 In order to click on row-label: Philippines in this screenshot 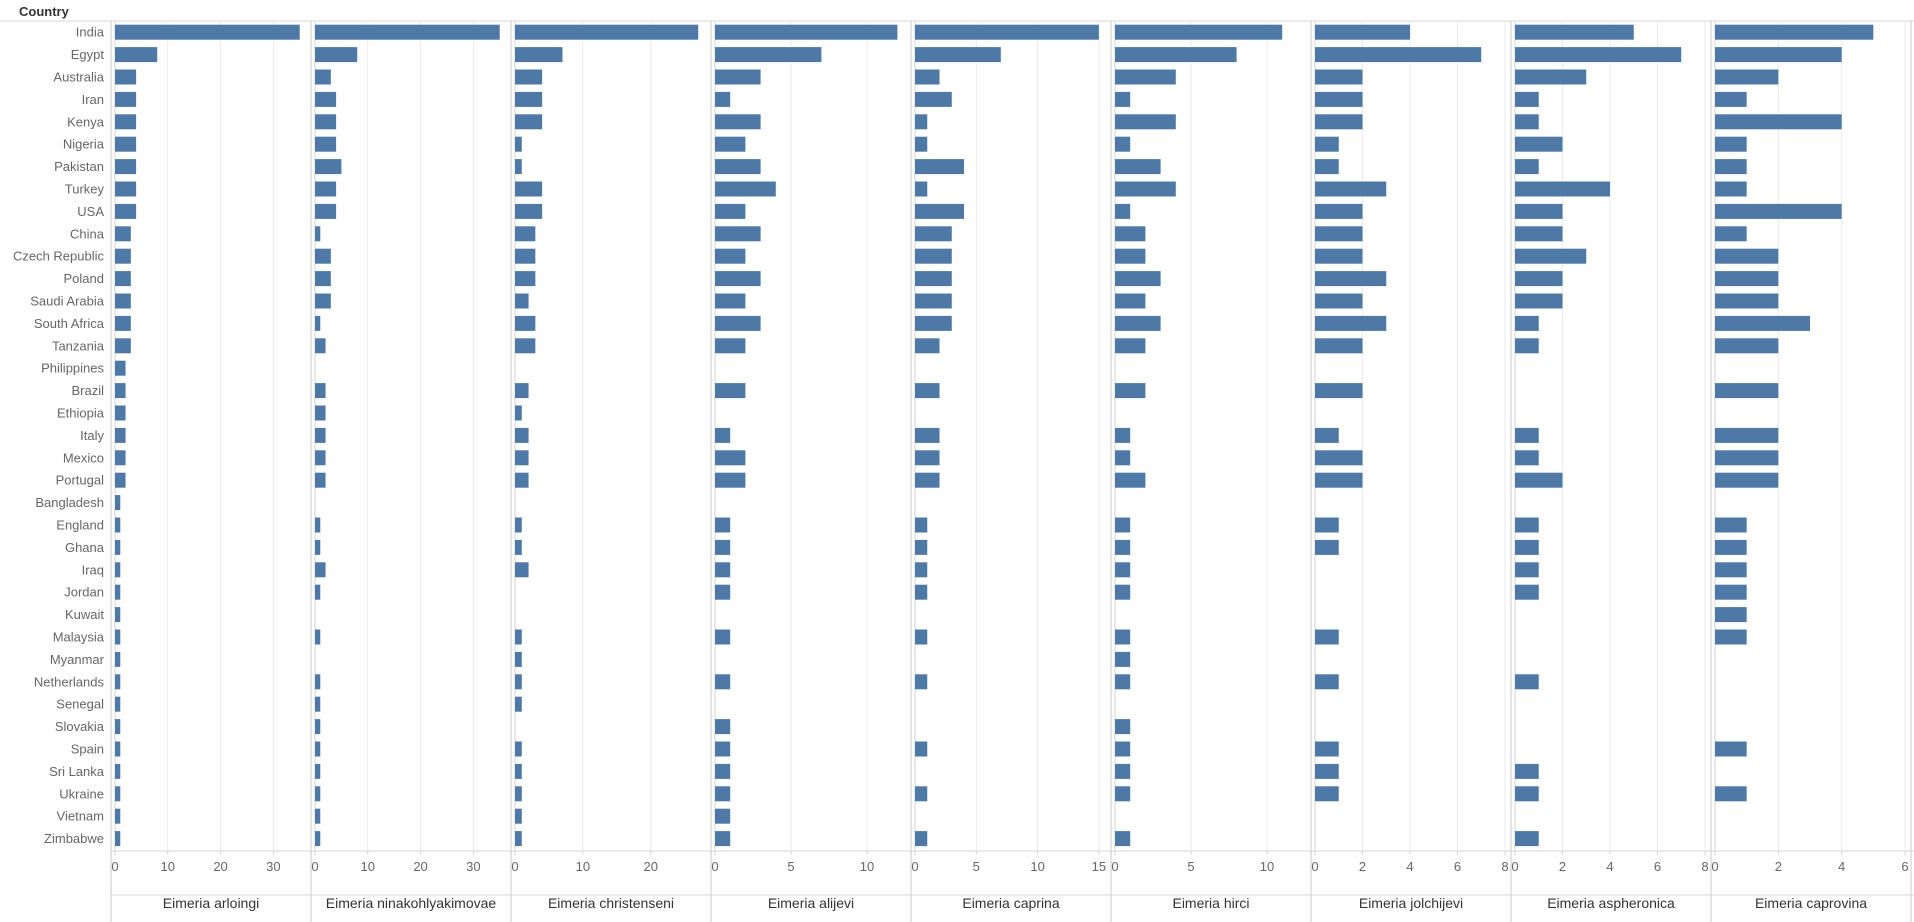, I will do `click(72, 368)`.